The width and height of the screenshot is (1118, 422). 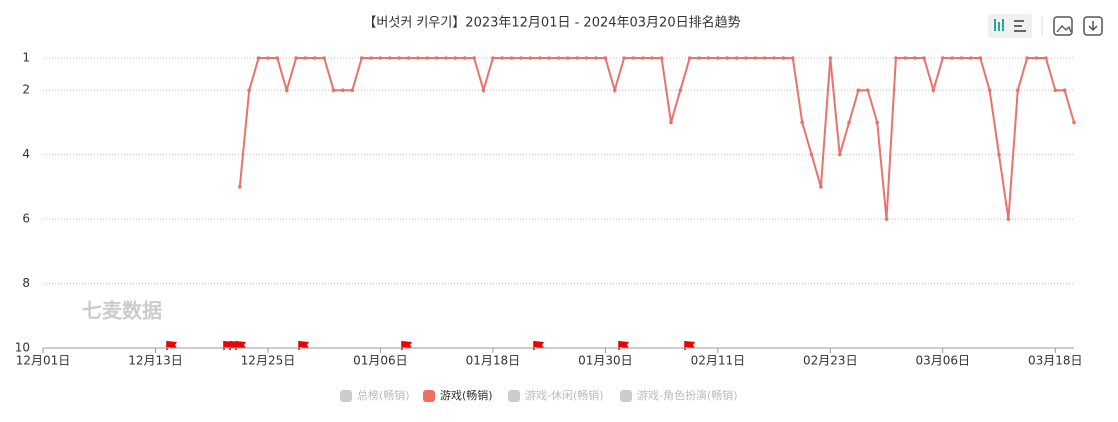 I want to click on legend-item: 总榜(畅销), so click(x=375, y=395).